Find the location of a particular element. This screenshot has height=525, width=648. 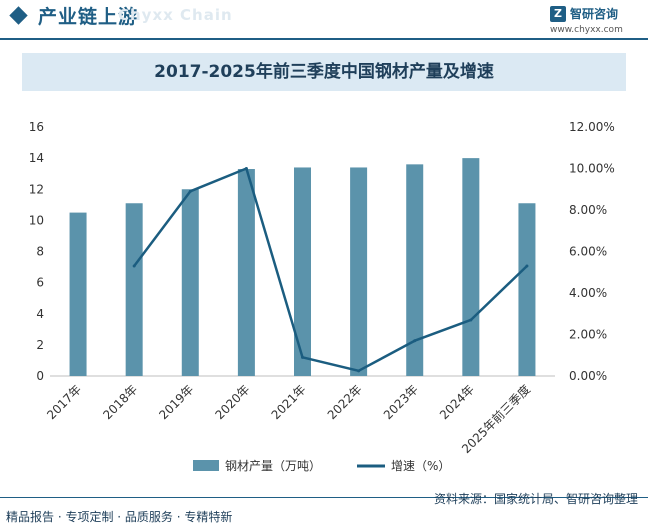

y-left-tick-label: 14 is located at coordinates (36, 158).